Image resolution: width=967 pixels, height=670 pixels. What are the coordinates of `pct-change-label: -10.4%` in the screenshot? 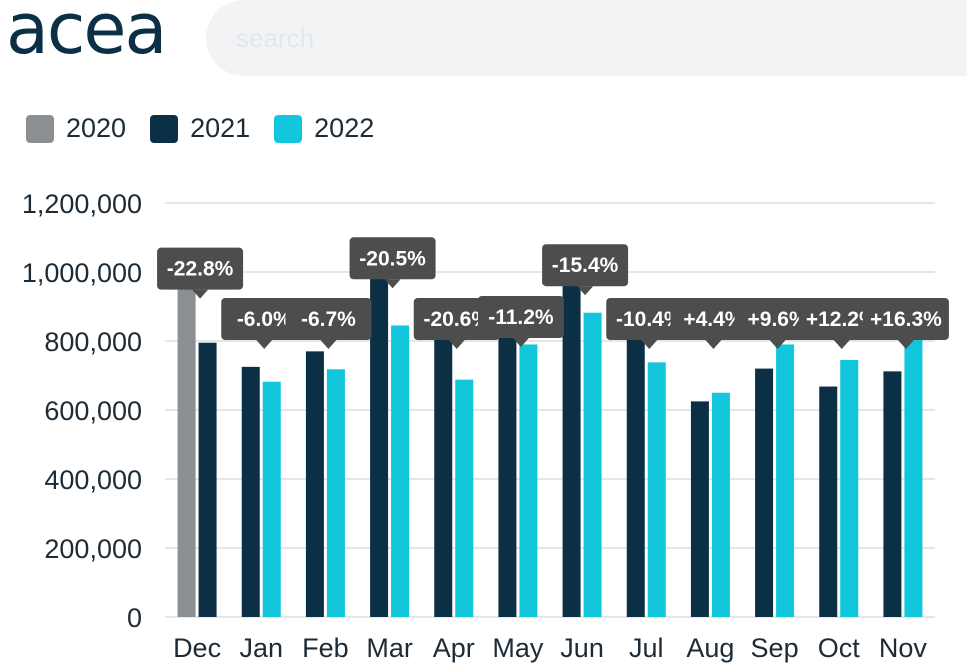 It's located at (649, 319).